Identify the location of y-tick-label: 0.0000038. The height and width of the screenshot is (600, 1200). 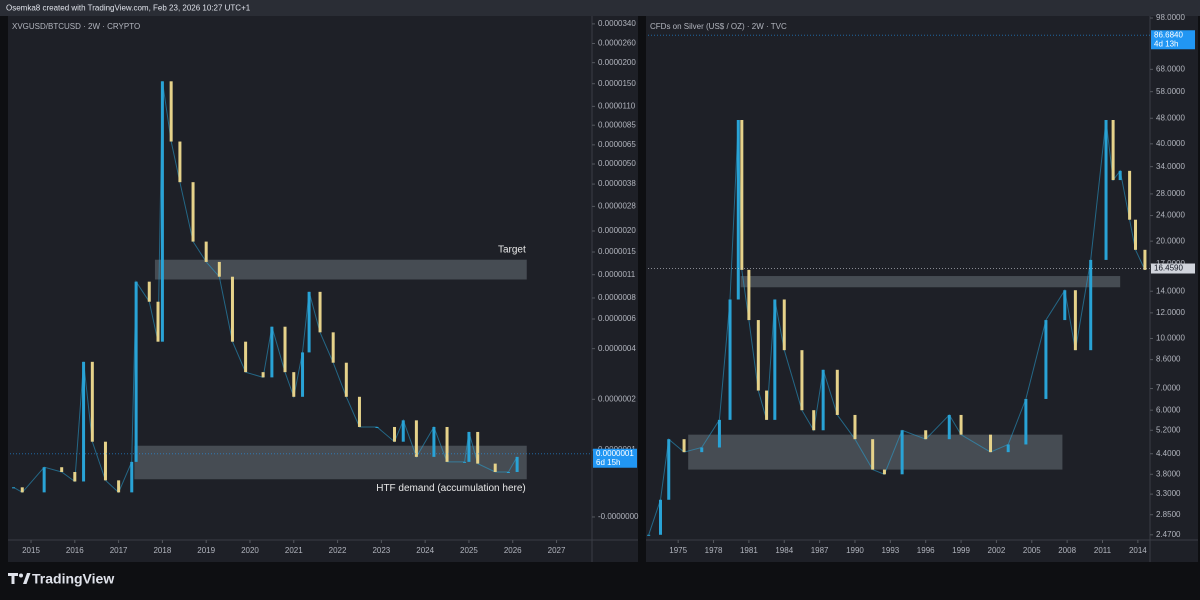
(617, 183).